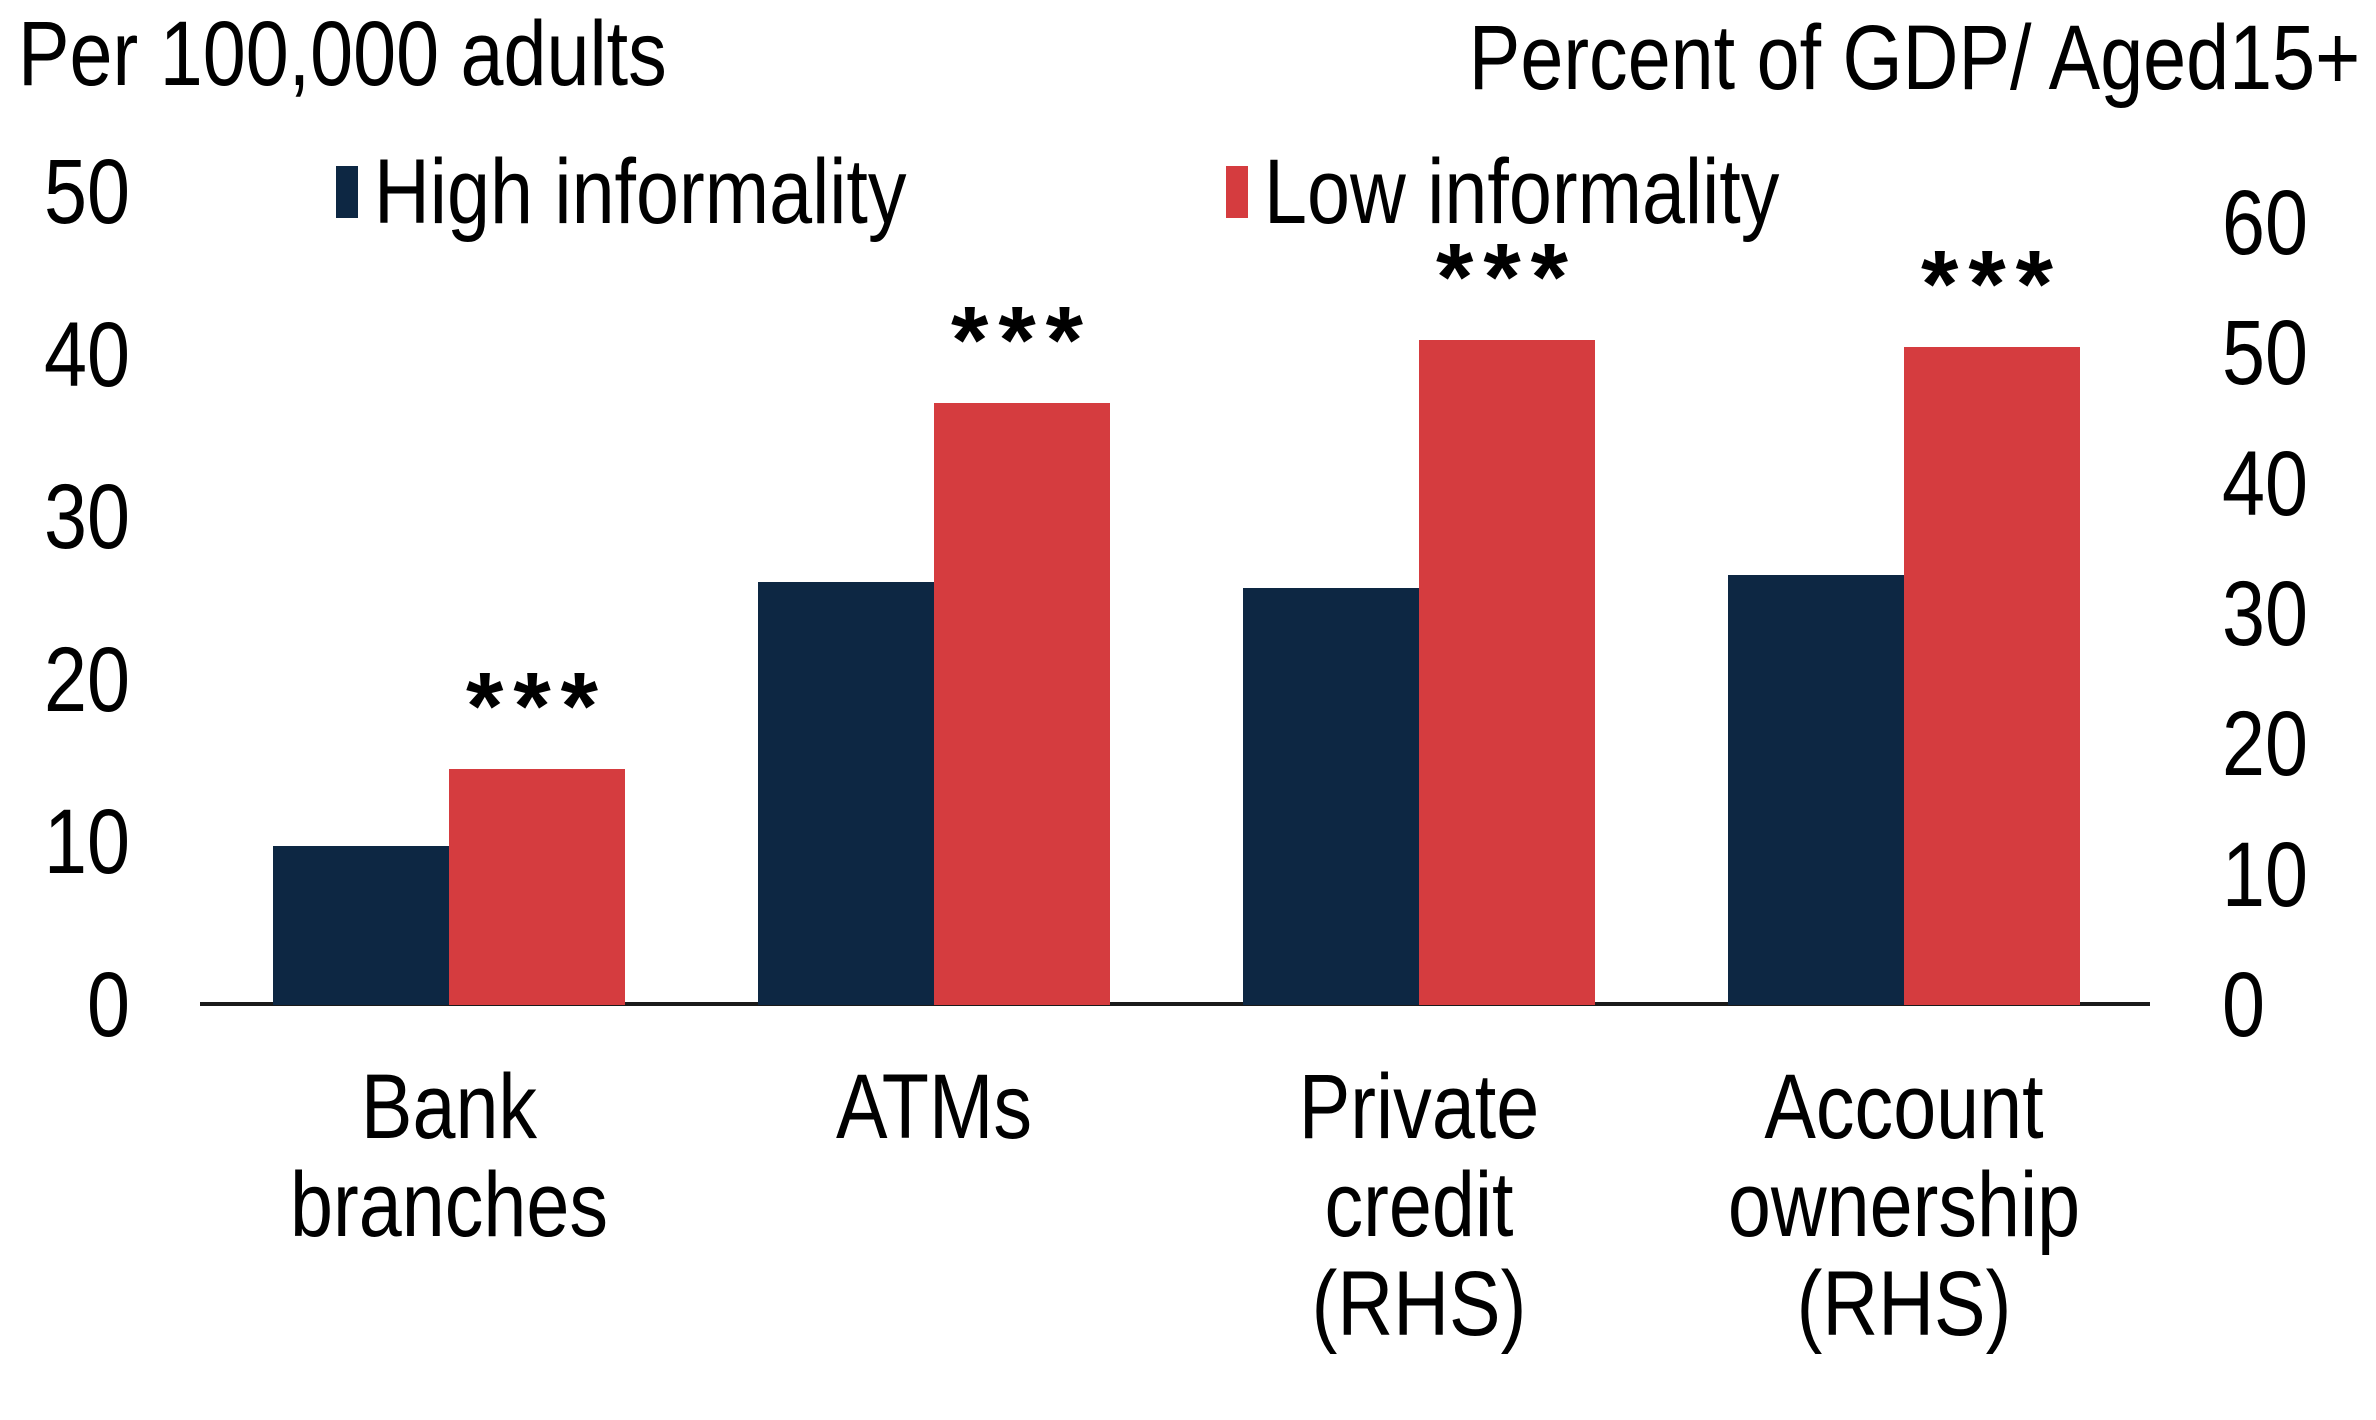  I want to click on left-axis-tick: 40, so click(87, 354).